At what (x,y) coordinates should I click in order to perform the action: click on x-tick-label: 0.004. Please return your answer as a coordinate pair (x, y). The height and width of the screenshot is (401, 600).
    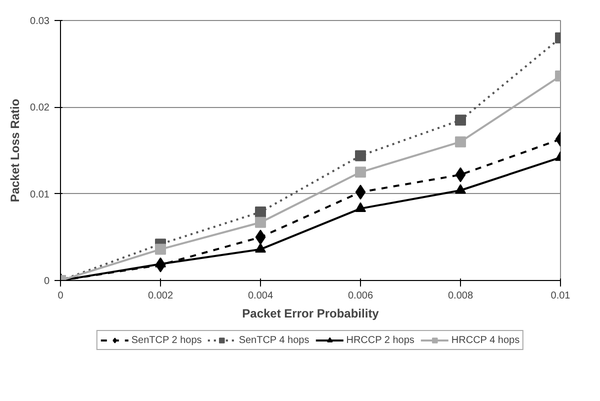
    Looking at the image, I should click on (261, 296).